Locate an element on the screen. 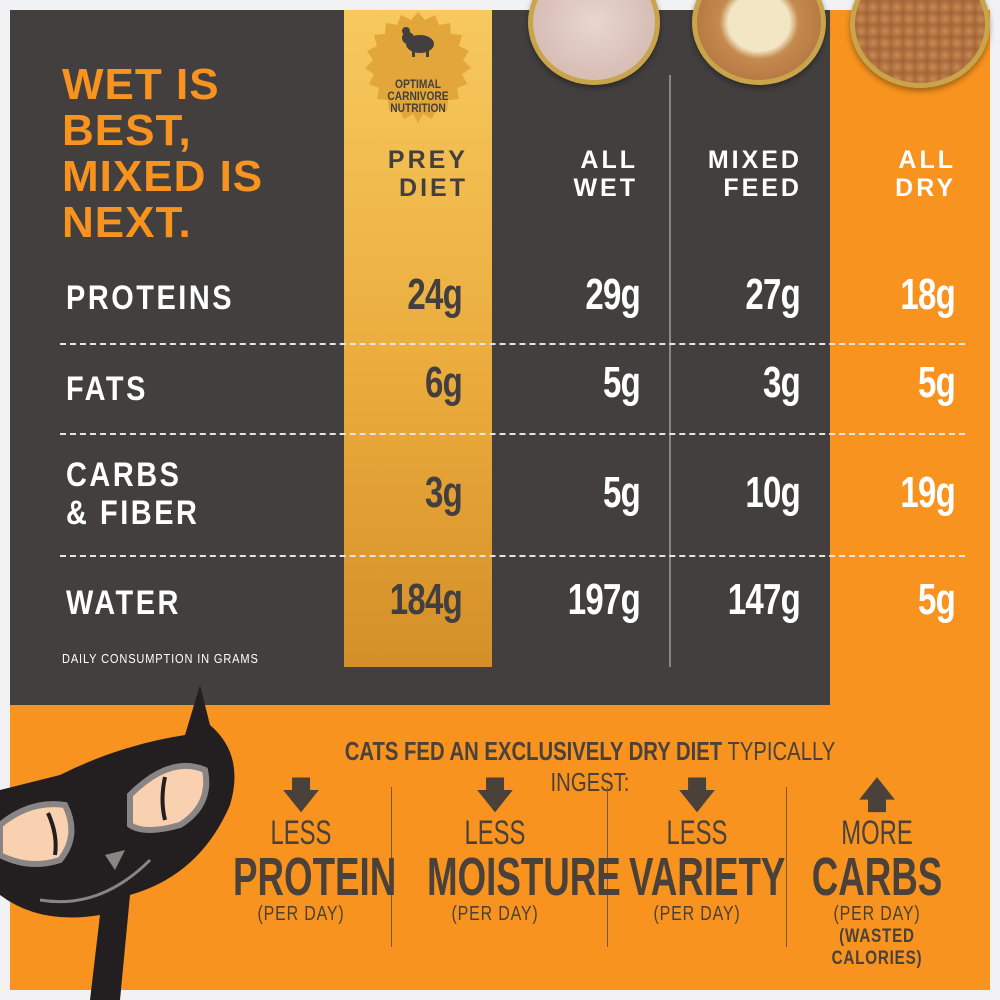 The width and height of the screenshot is (1000, 1000). effect-item: 🡇 LESS VARIETY (PER DAY) is located at coordinates (697, 850).